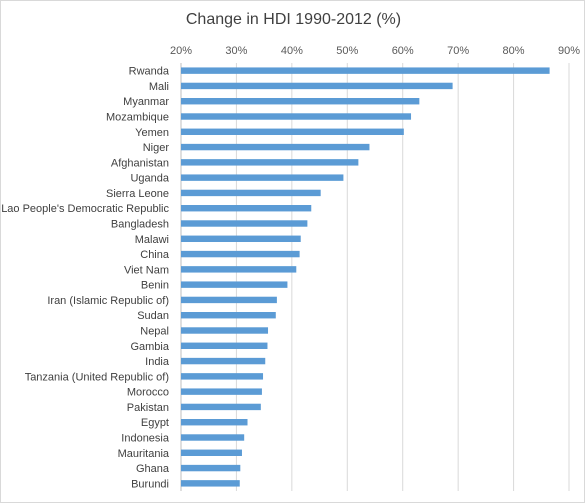  What do you see at coordinates (146, 270) in the screenshot?
I see `category-label: Viet Nam` at bounding box center [146, 270].